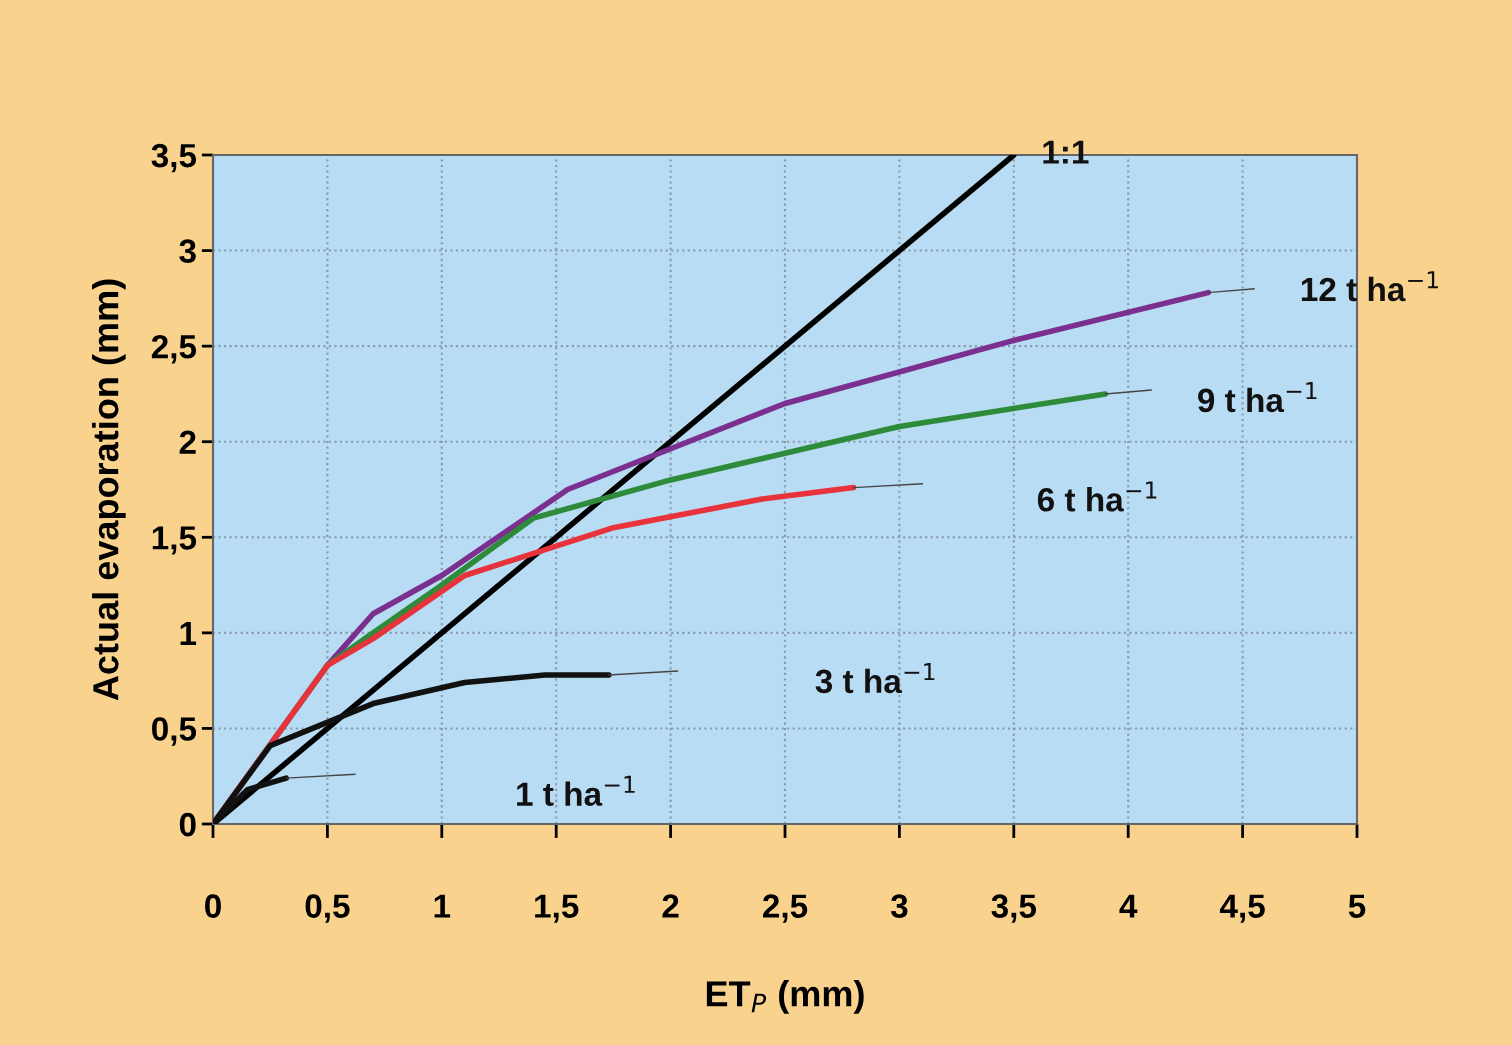 This screenshot has height=1045, width=1512. What do you see at coordinates (785, 997) in the screenshot?
I see `x-axis-title: ET$_{P}$ (mm)` at bounding box center [785, 997].